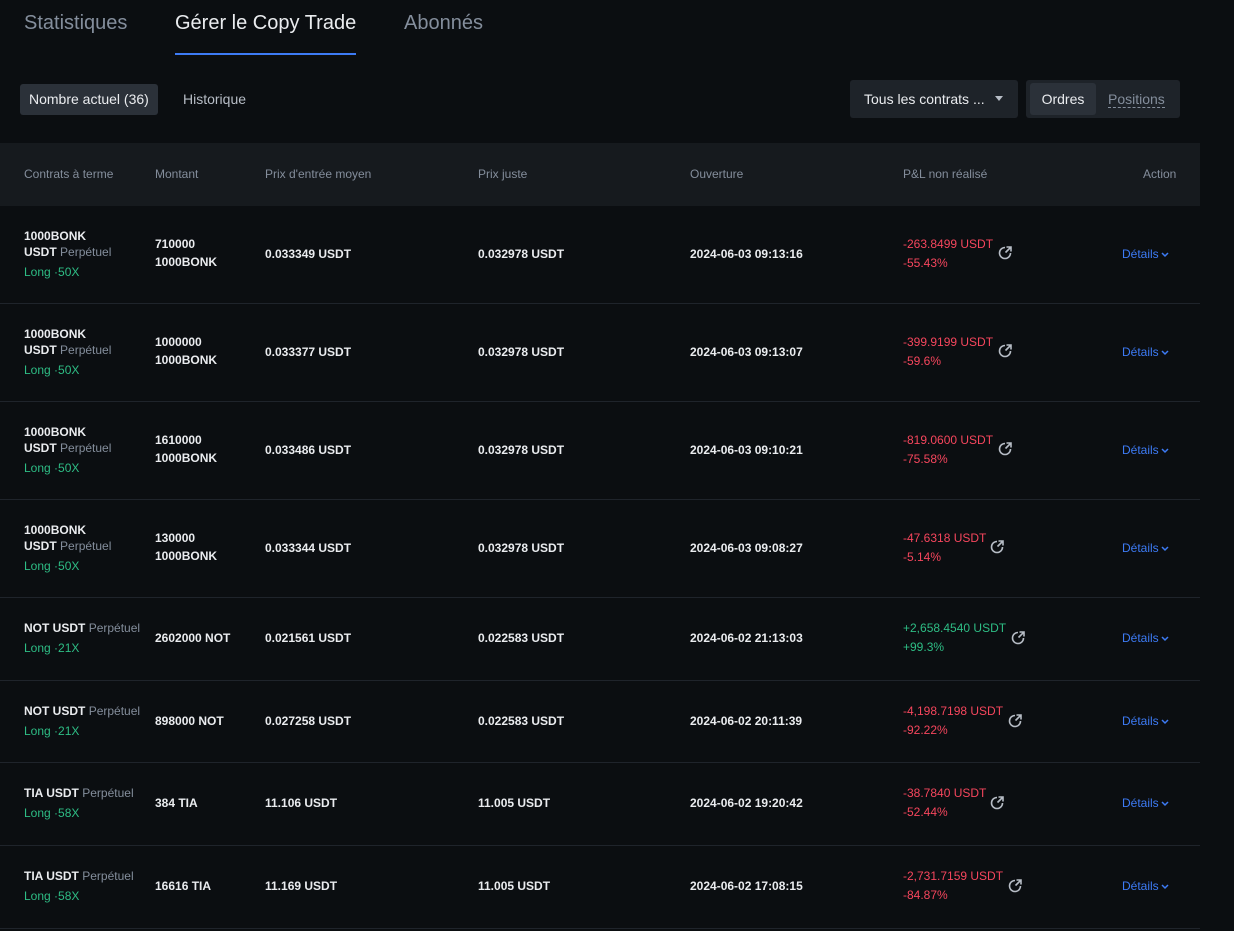 This screenshot has height=931, width=1234. What do you see at coordinates (76, 23) in the screenshot?
I see `tab-statistics: Statistiques` at bounding box center [76, 23].